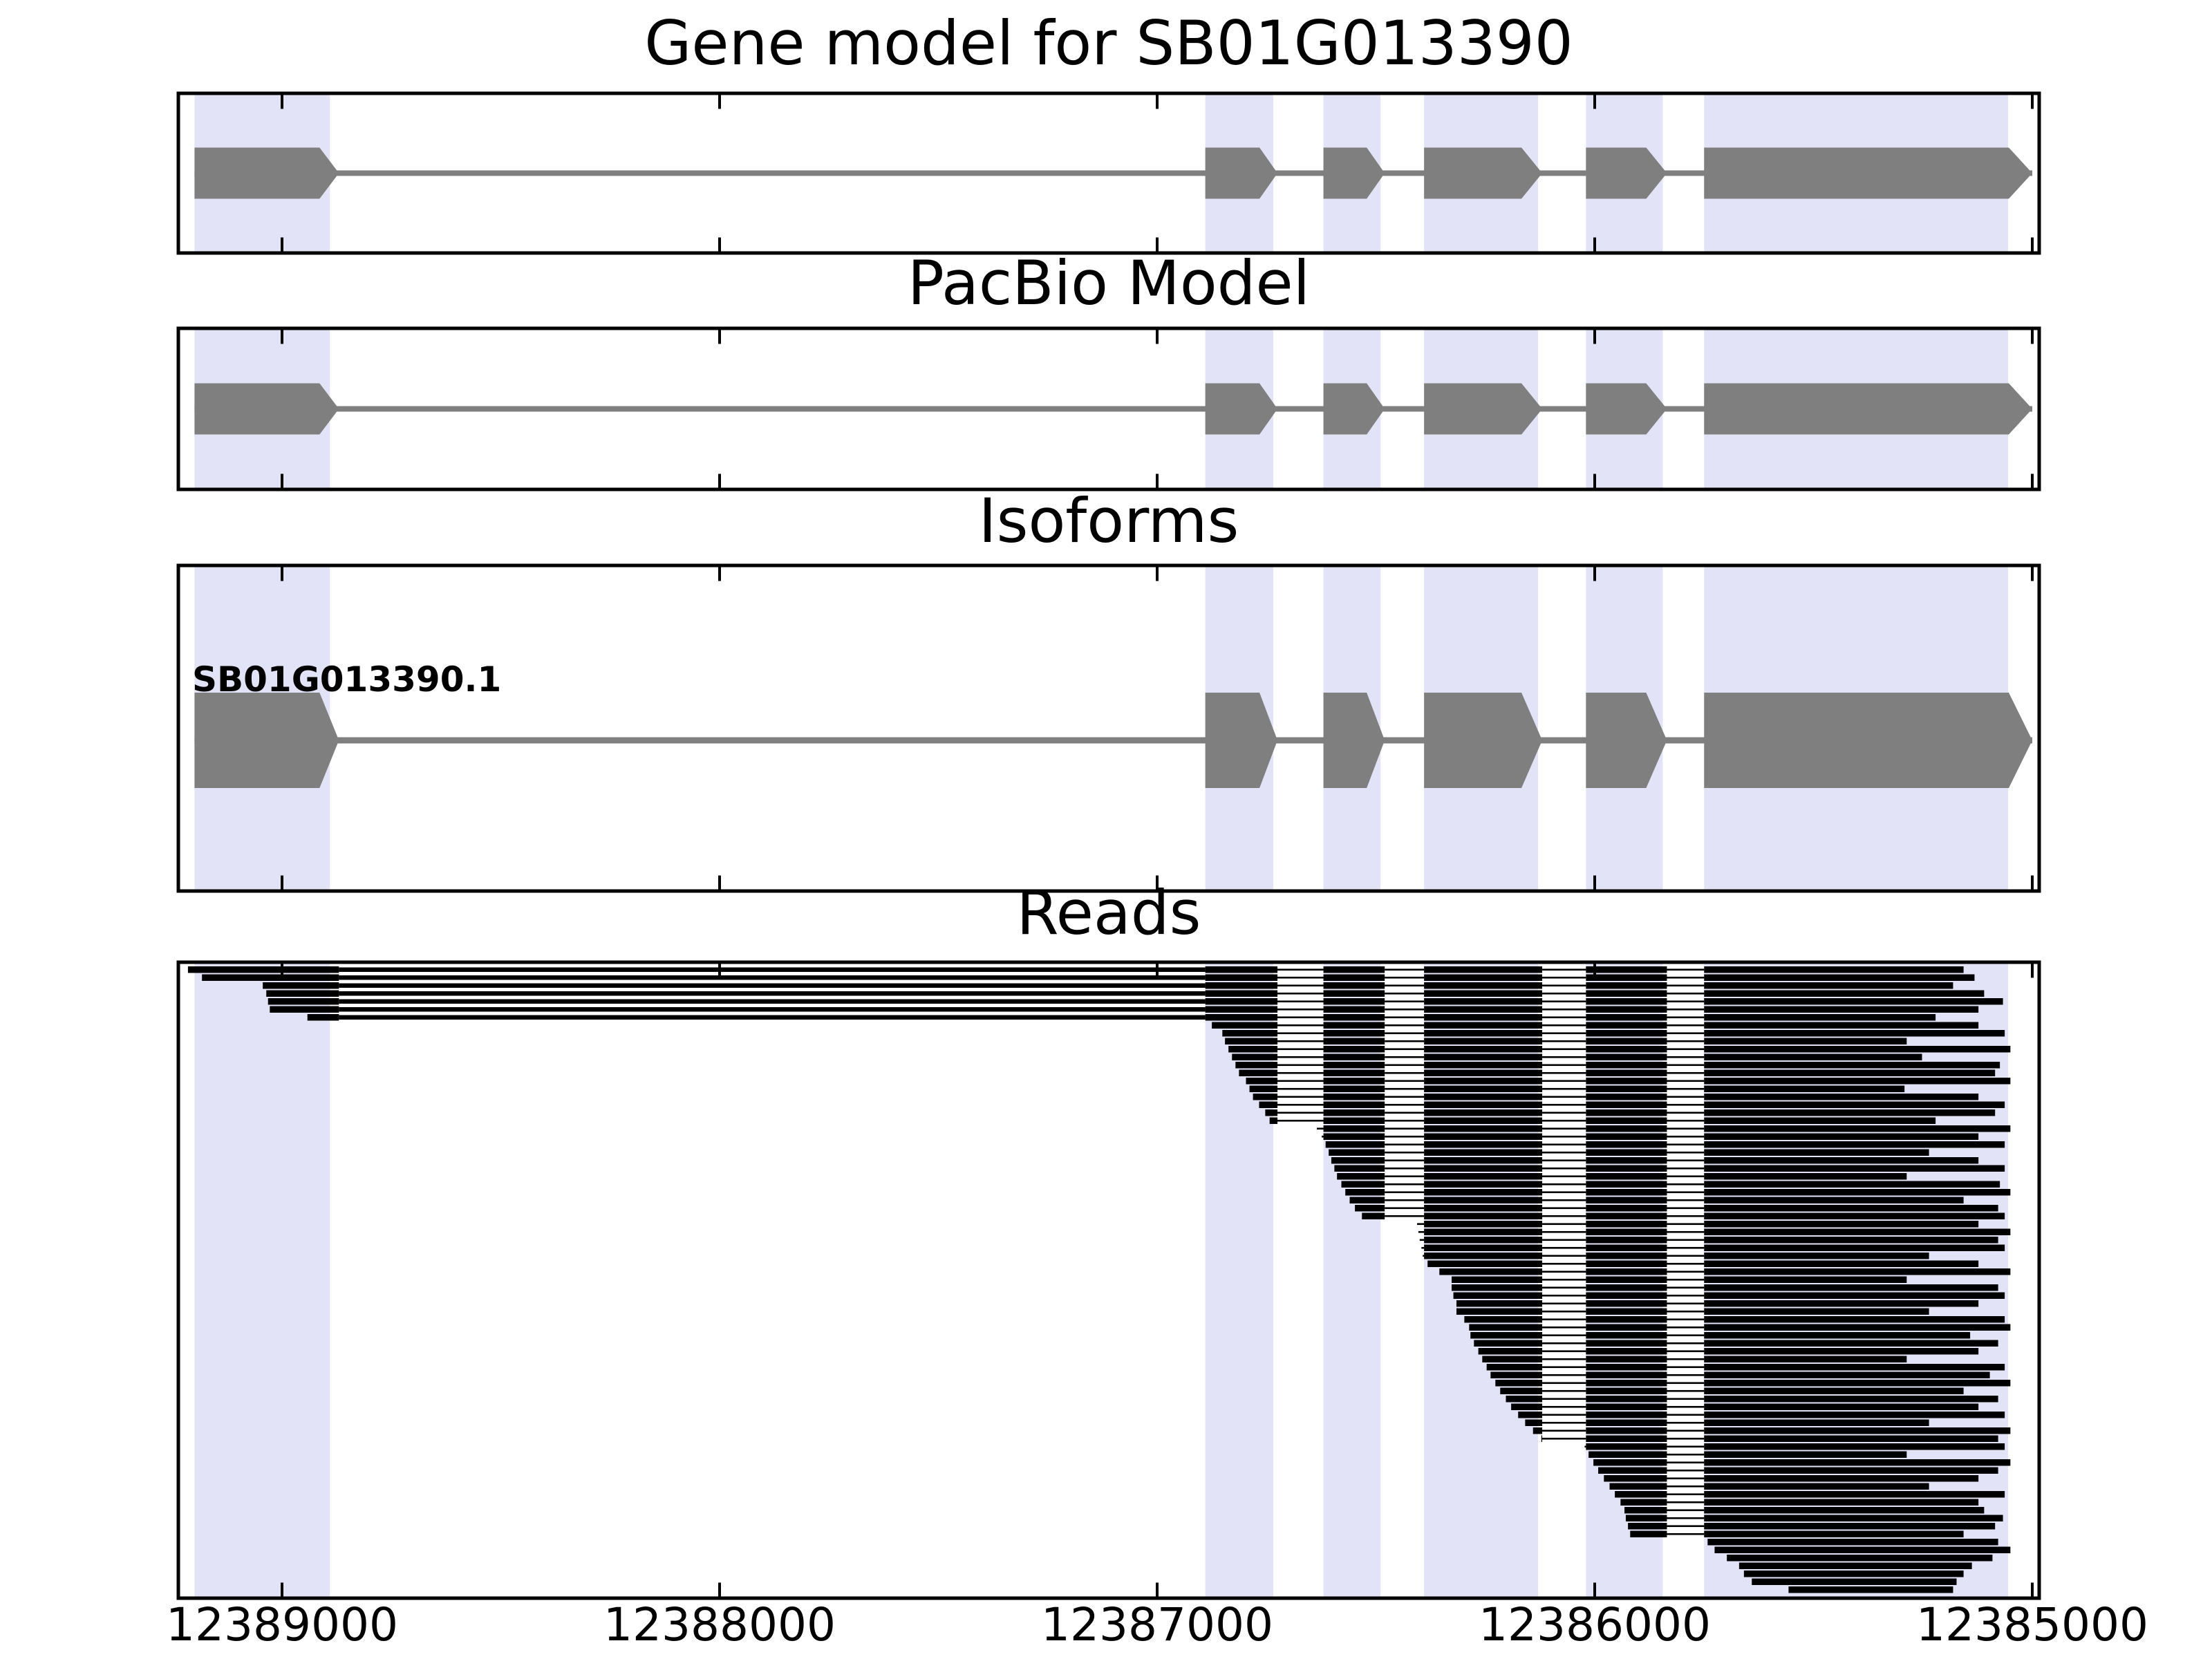 This screenshot has height=1659, width=2212. I want to click on x-tick-label: 12386000, so click(1595, 1624).